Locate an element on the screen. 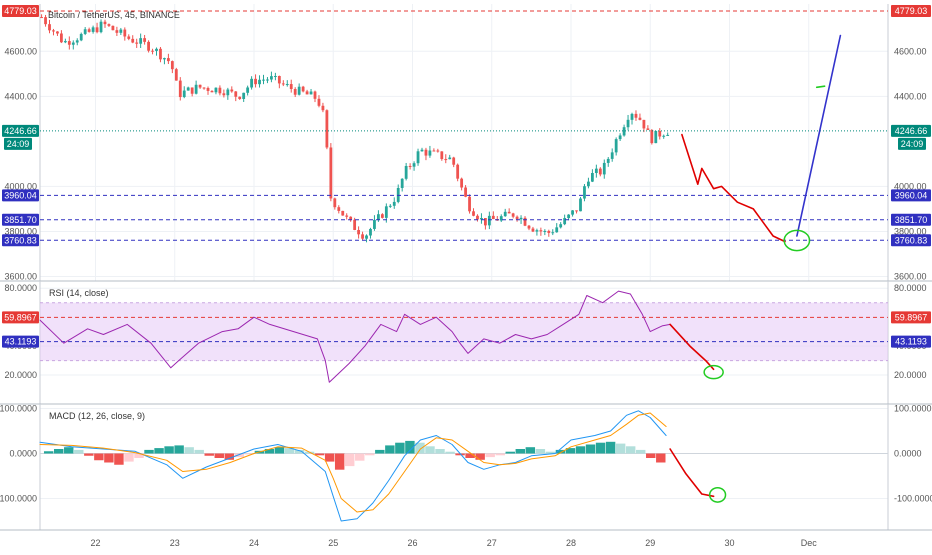 This screenshot has height=555, width=932. level-tag-right-text: 4246.66 is located at coordinates (911, 131).